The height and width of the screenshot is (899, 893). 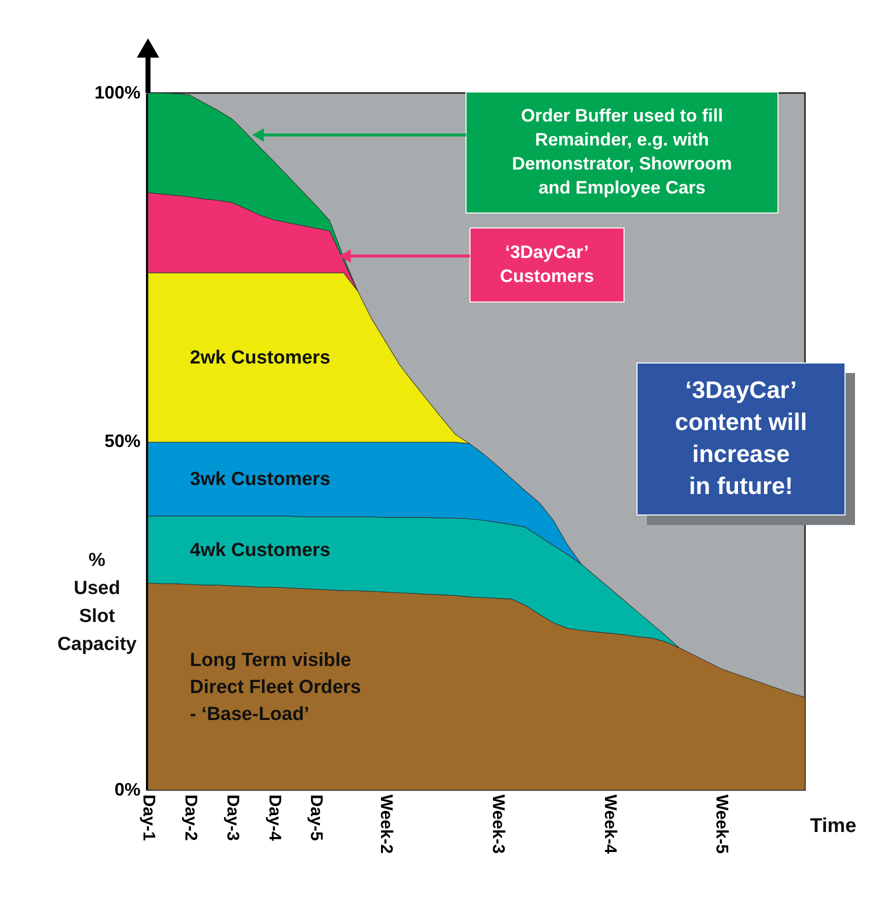 What do you see at coordinates (260, 358) in the screenshot?
I see `series-label: 2wk Customers` at bounding box center [260, 358].